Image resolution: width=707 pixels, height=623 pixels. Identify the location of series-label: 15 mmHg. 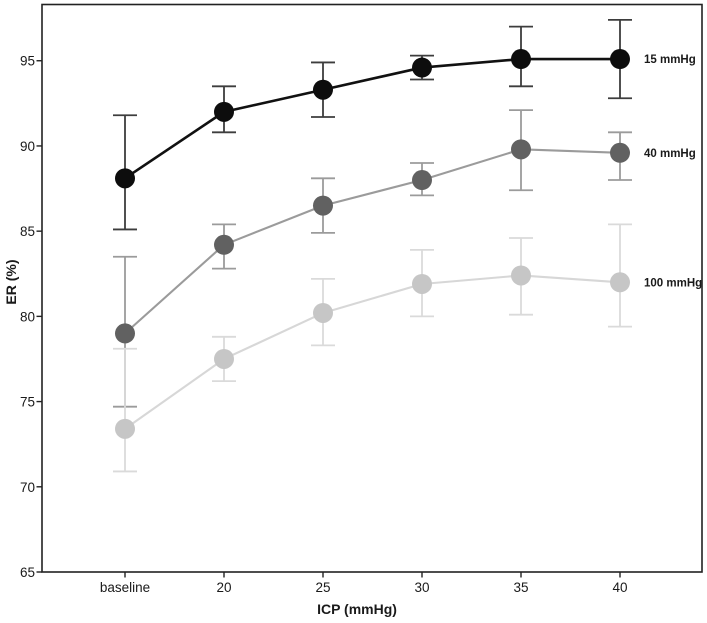
(670, 60).